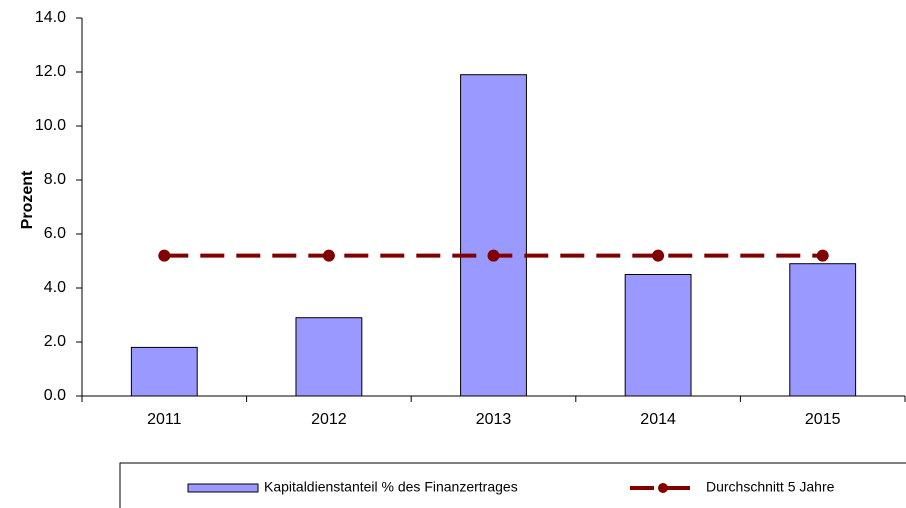 Image resolution: width=906 pixels, height=508 pixels. I want to click on x-tick-label: 2011, so click(164, 419).